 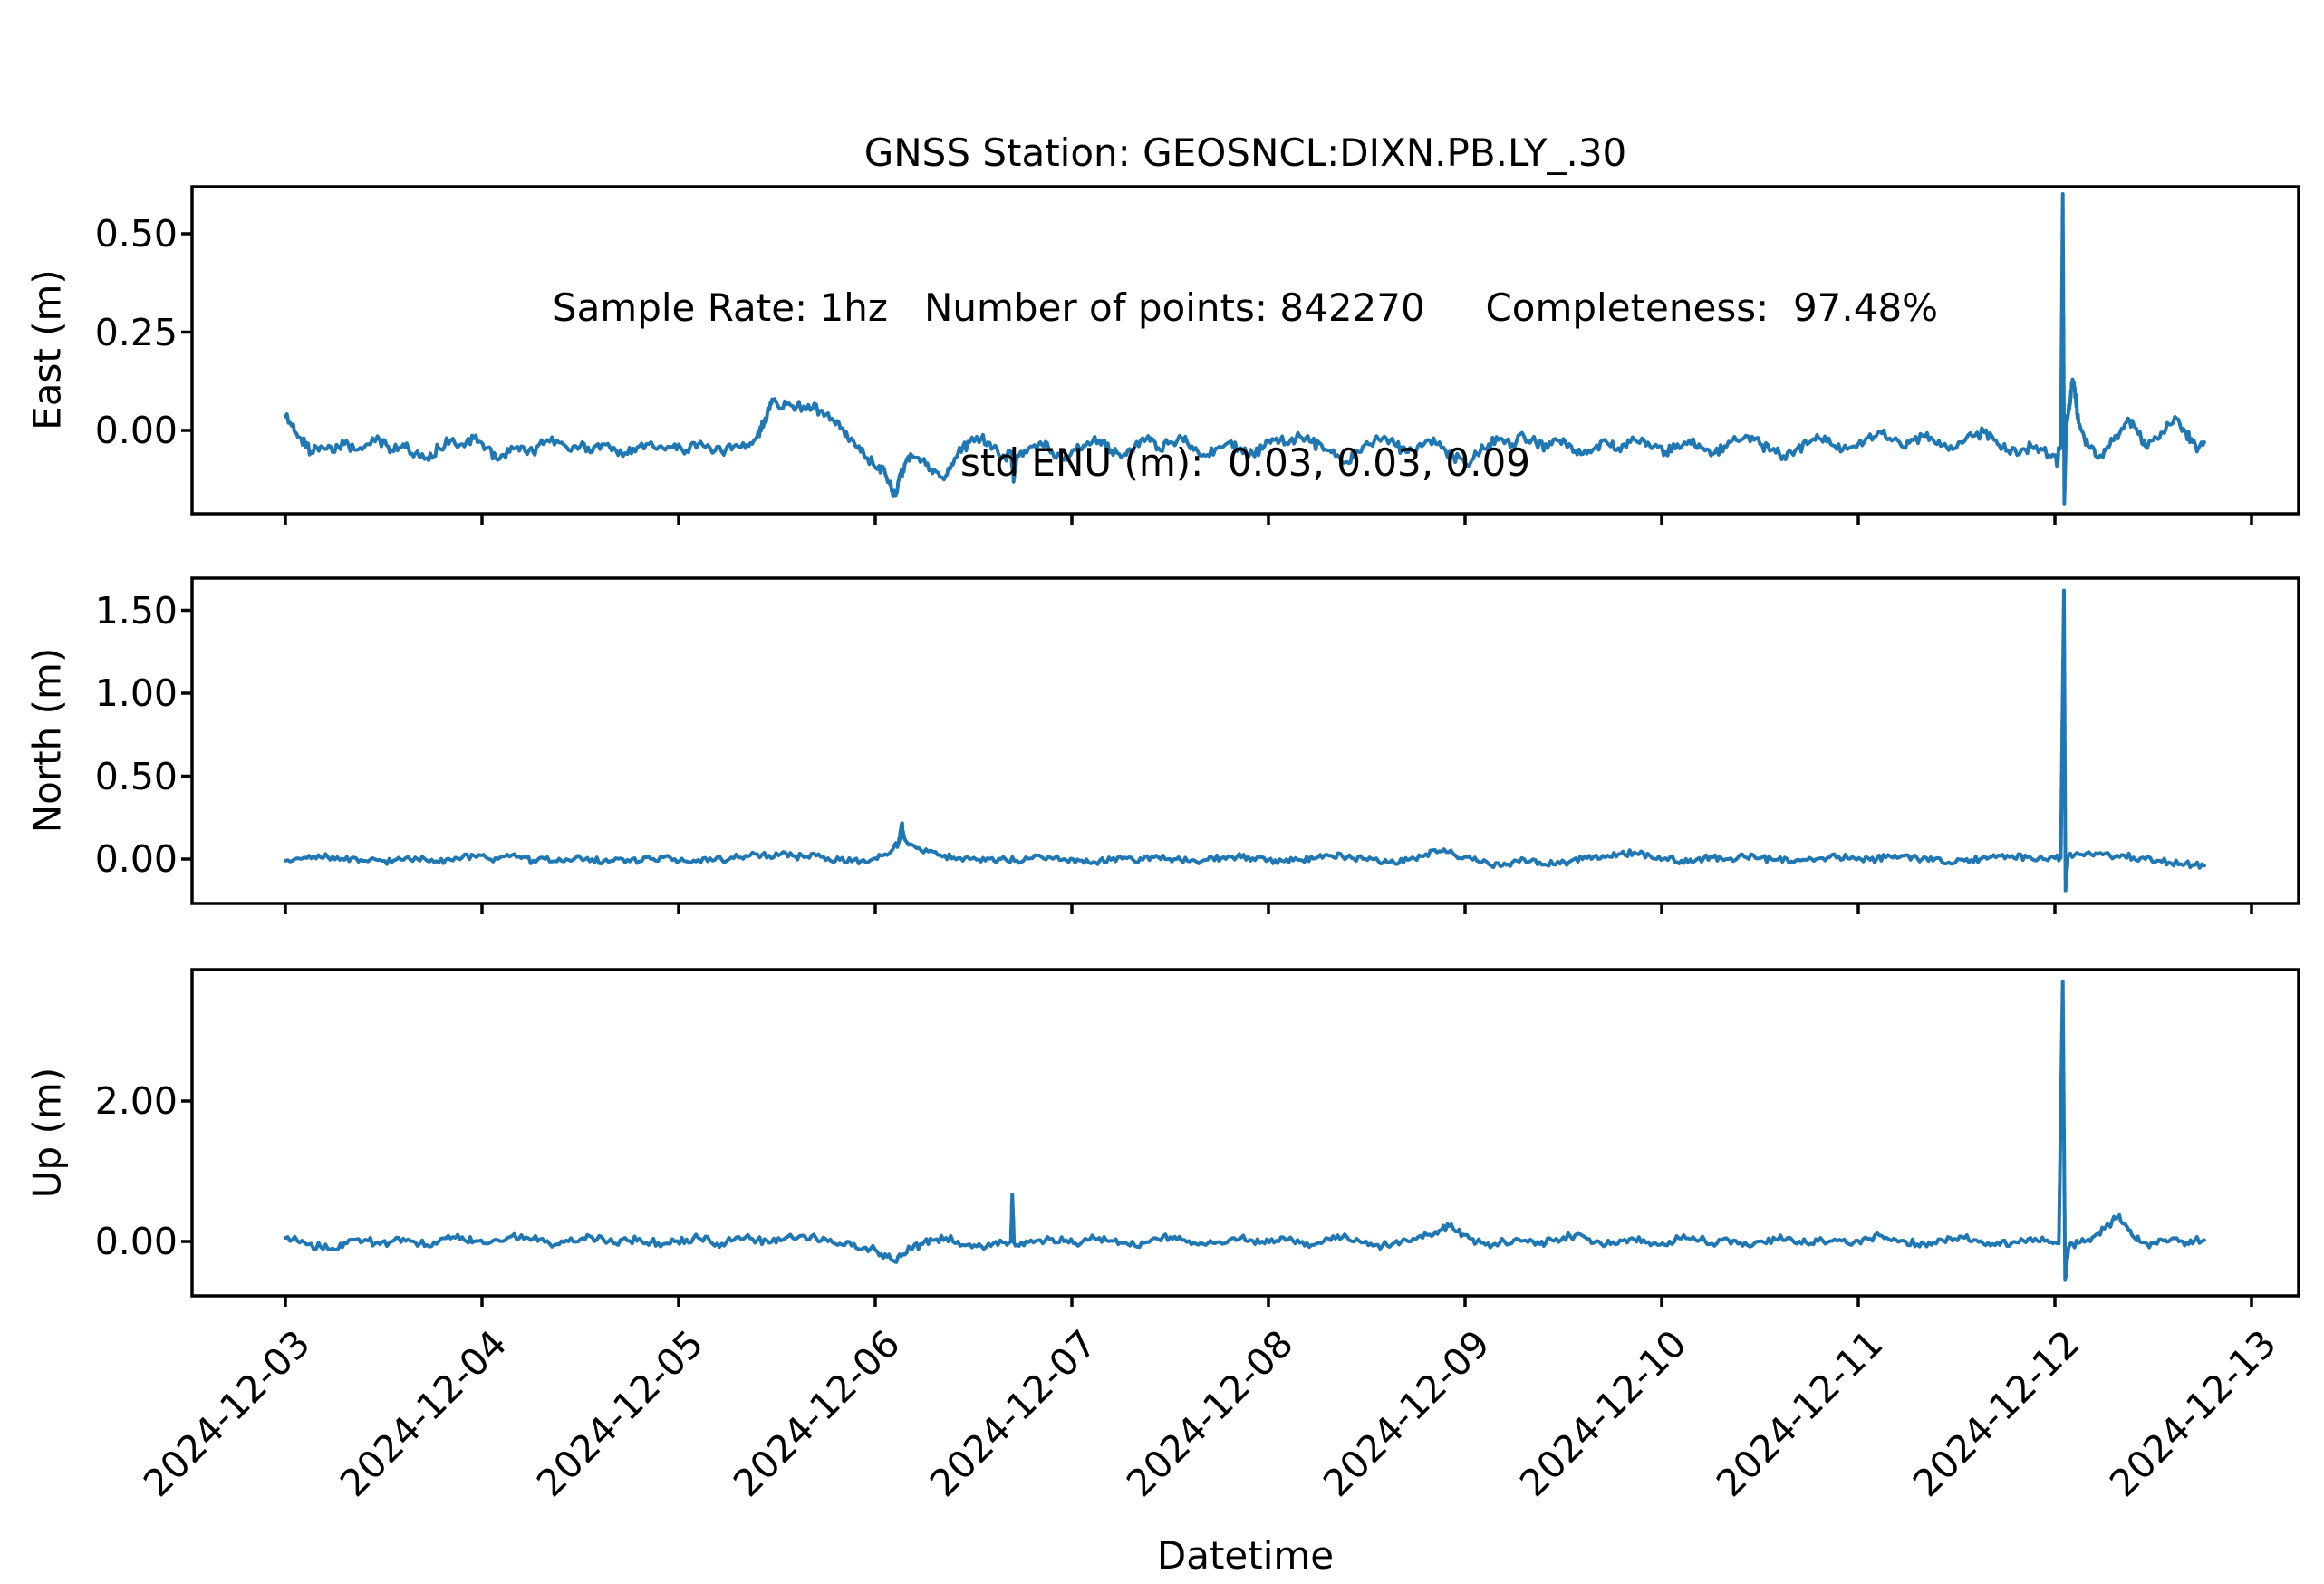 What do you see at coordinates (136, 693) in the screenshot?
I see `north-ytick-label: 1.00` at bounding box center [136, 693].